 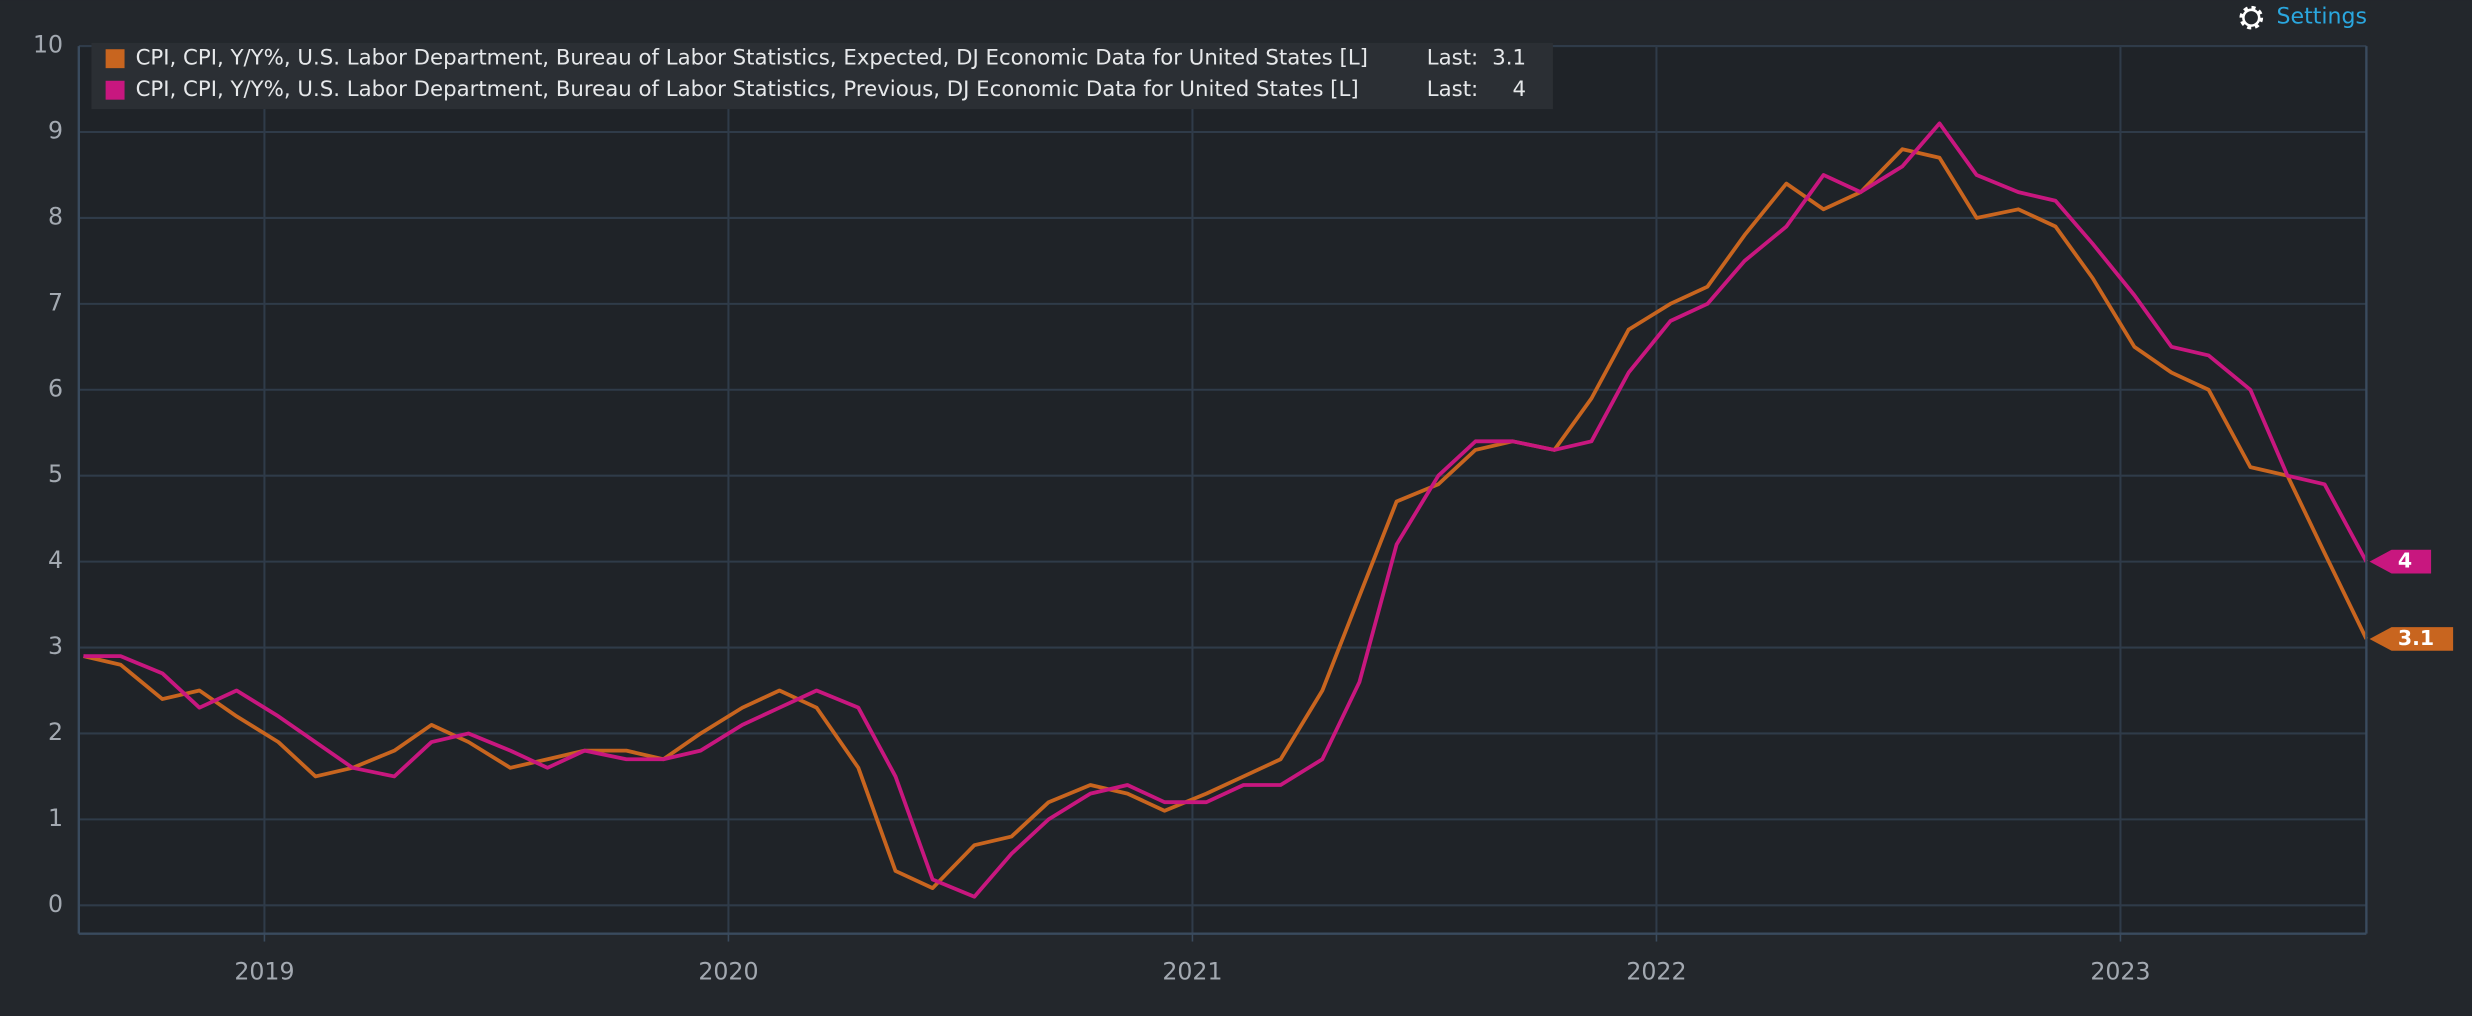 I want to click on x-tick-label: 2022, so click(x=1656, y=972).